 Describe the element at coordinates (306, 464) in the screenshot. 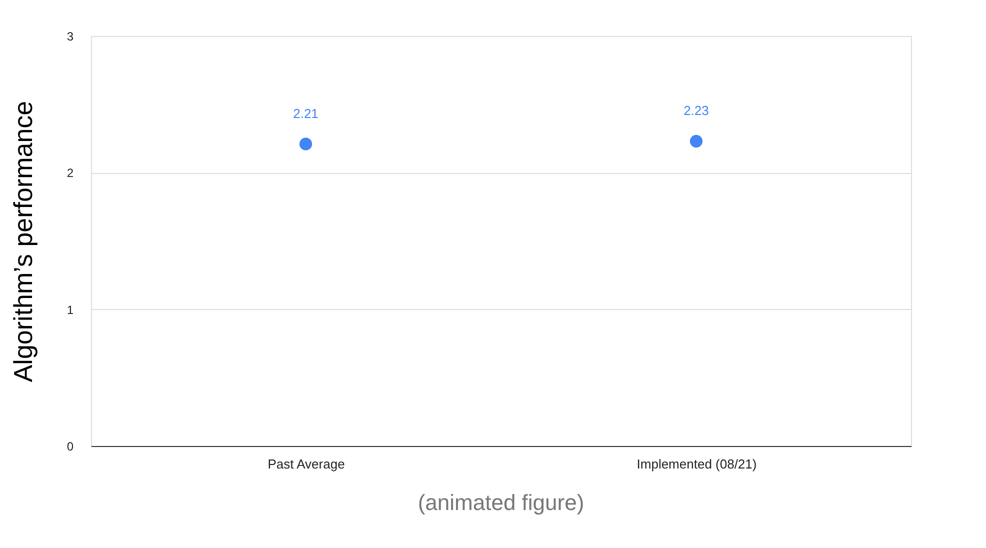

I see `x-tick-label: Past Average` at that location.